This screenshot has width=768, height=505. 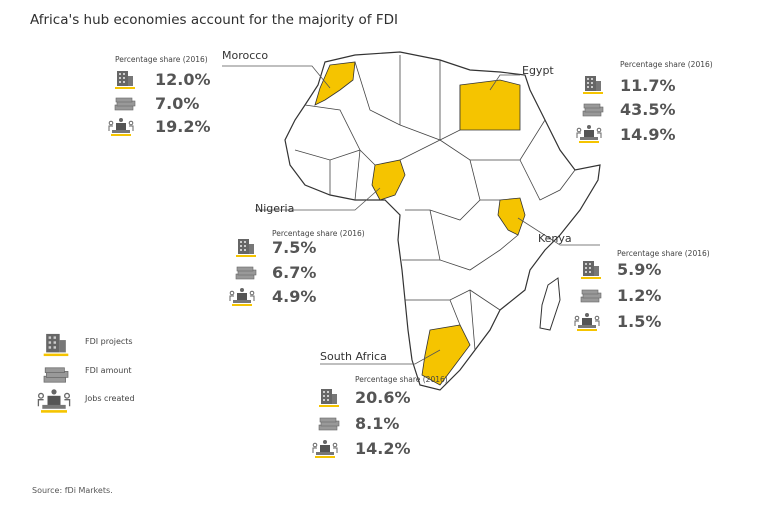 I want to click on nigeria-fdi-projects: 7.5%, so click(x=294, y=247).